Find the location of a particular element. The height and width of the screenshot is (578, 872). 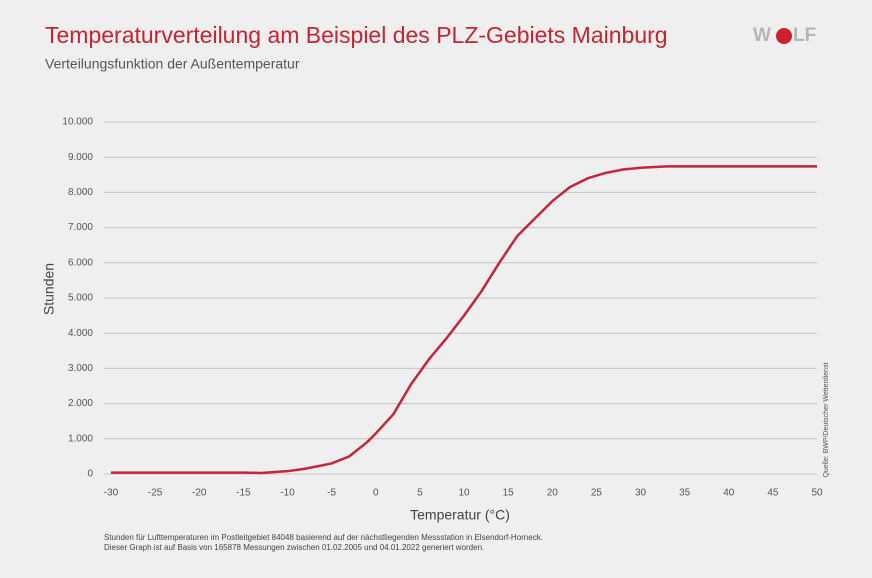

x-tick-label: 40 is located at coordinates (729, 493).